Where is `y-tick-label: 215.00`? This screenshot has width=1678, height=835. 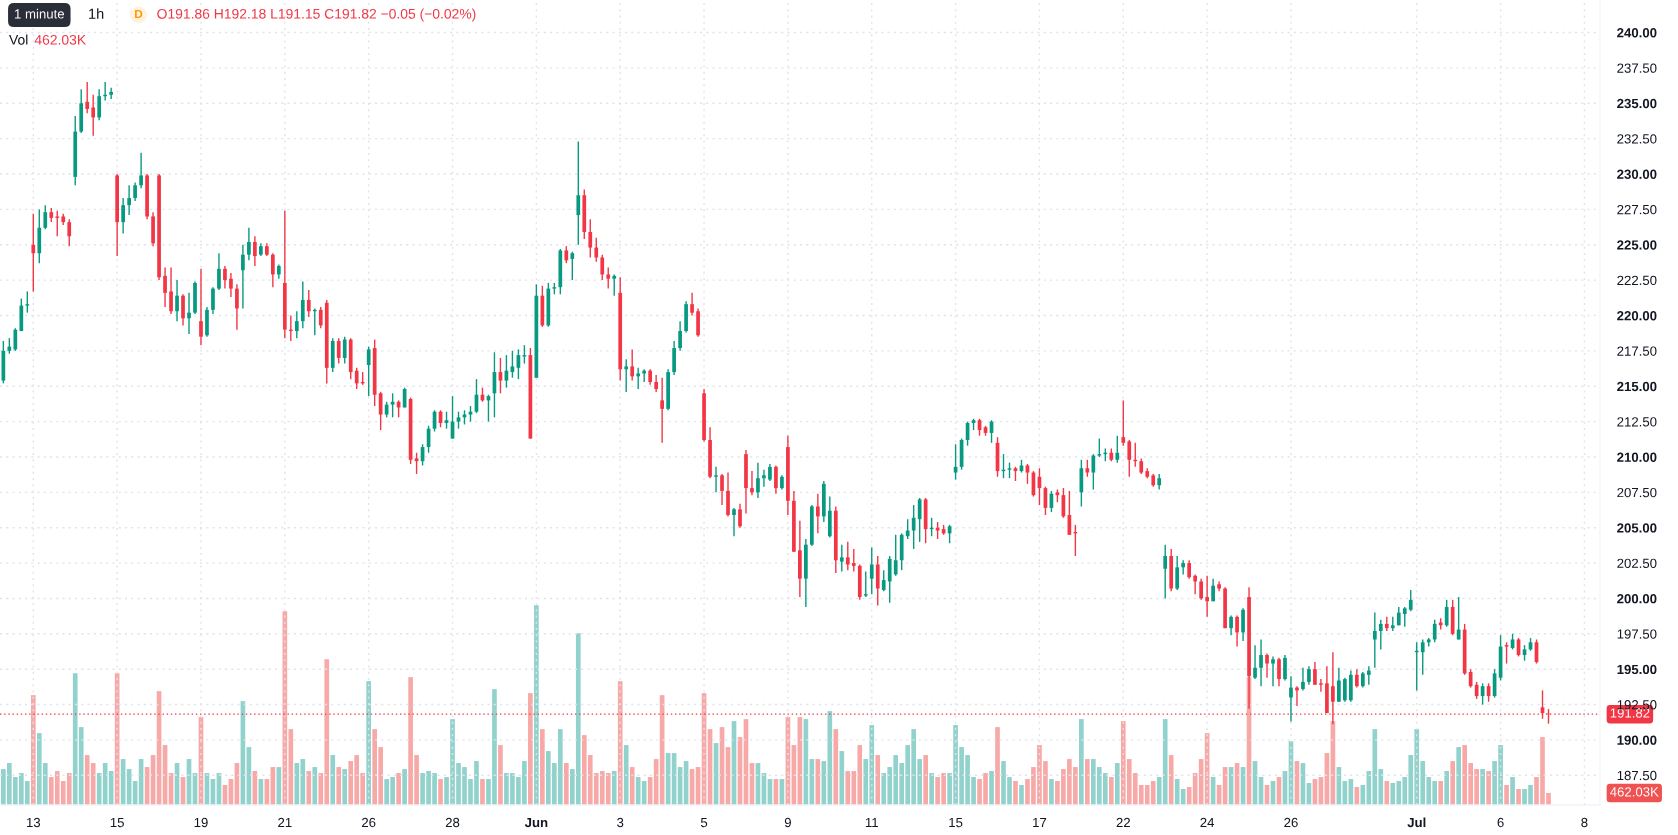
y-tick-label: 215.00 is located at coordinates (1637, 386).